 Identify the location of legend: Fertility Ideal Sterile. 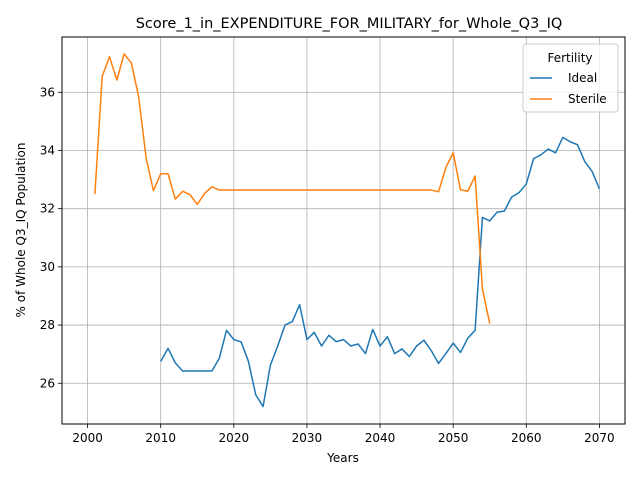
(570, 78).